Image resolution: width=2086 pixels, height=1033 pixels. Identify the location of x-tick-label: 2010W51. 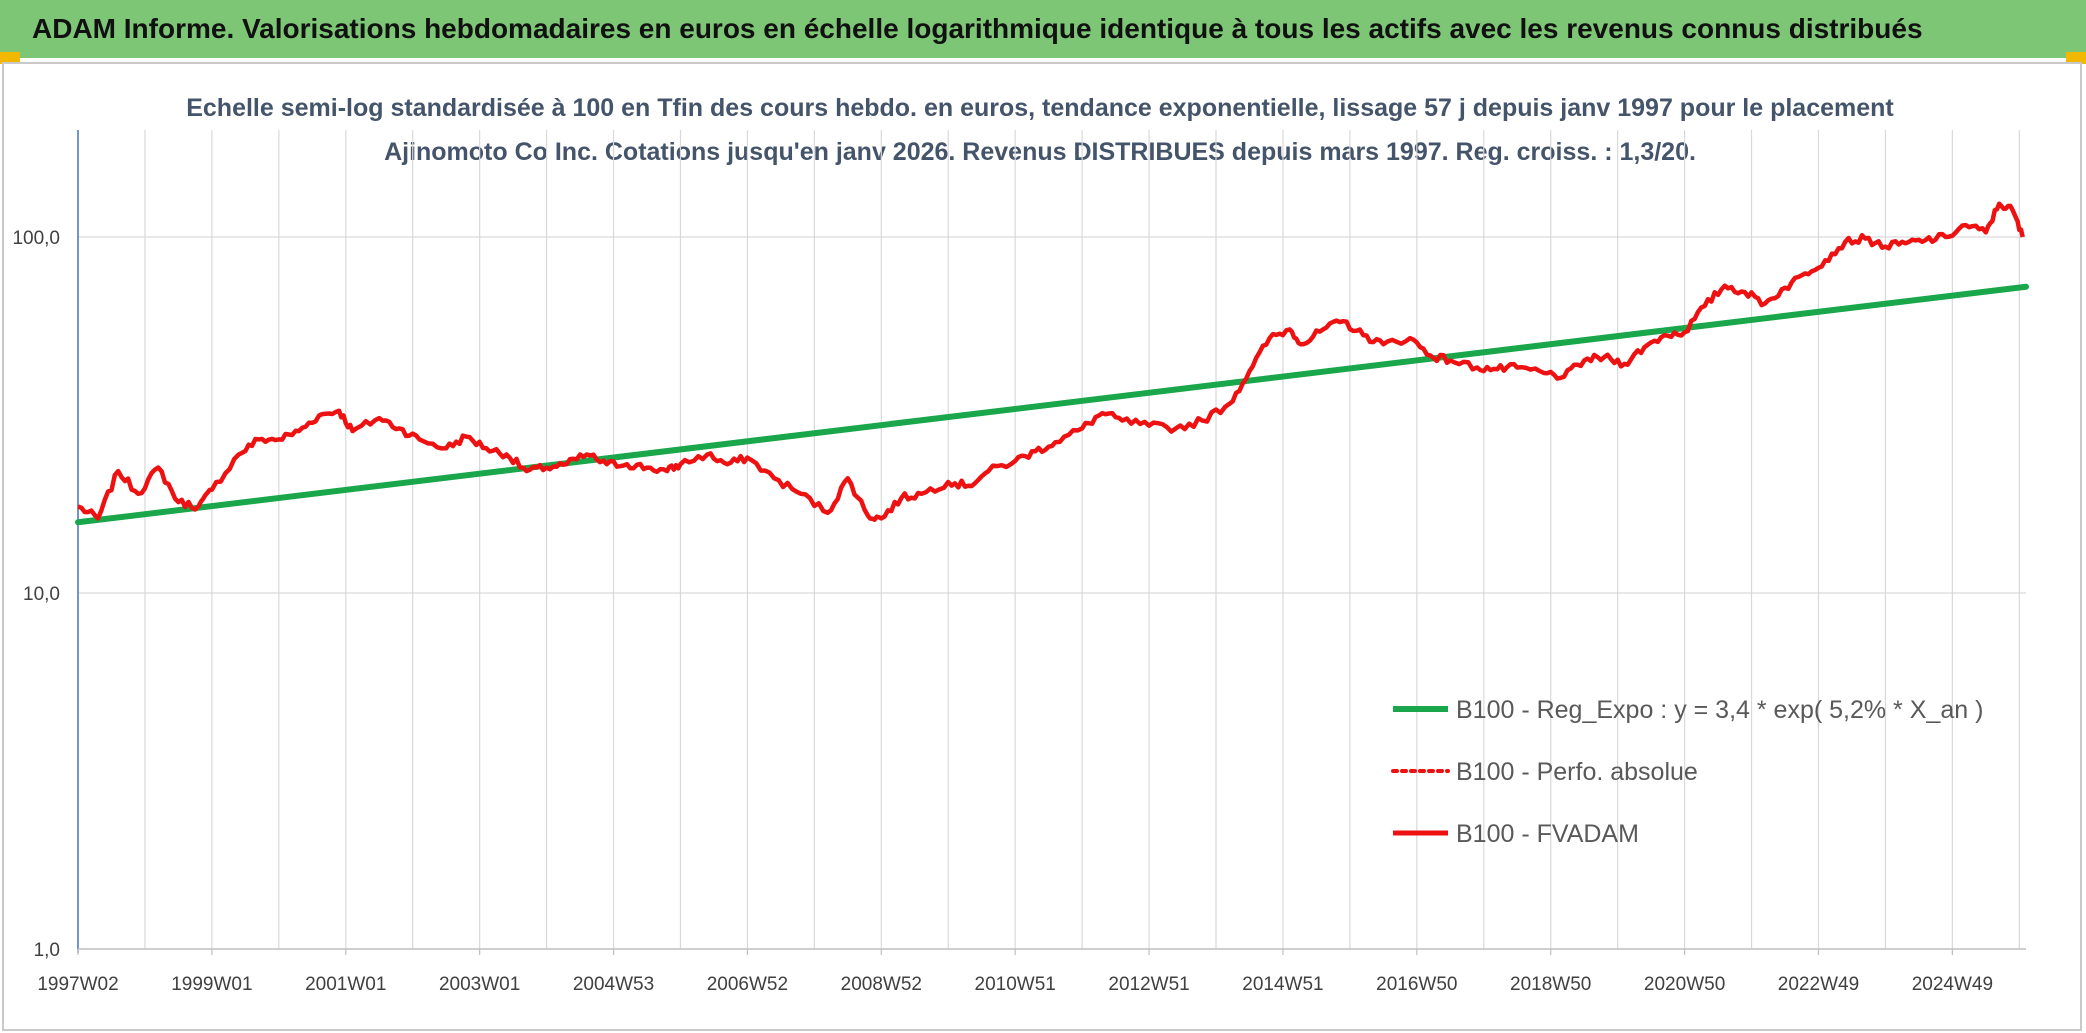
(1015, 984).